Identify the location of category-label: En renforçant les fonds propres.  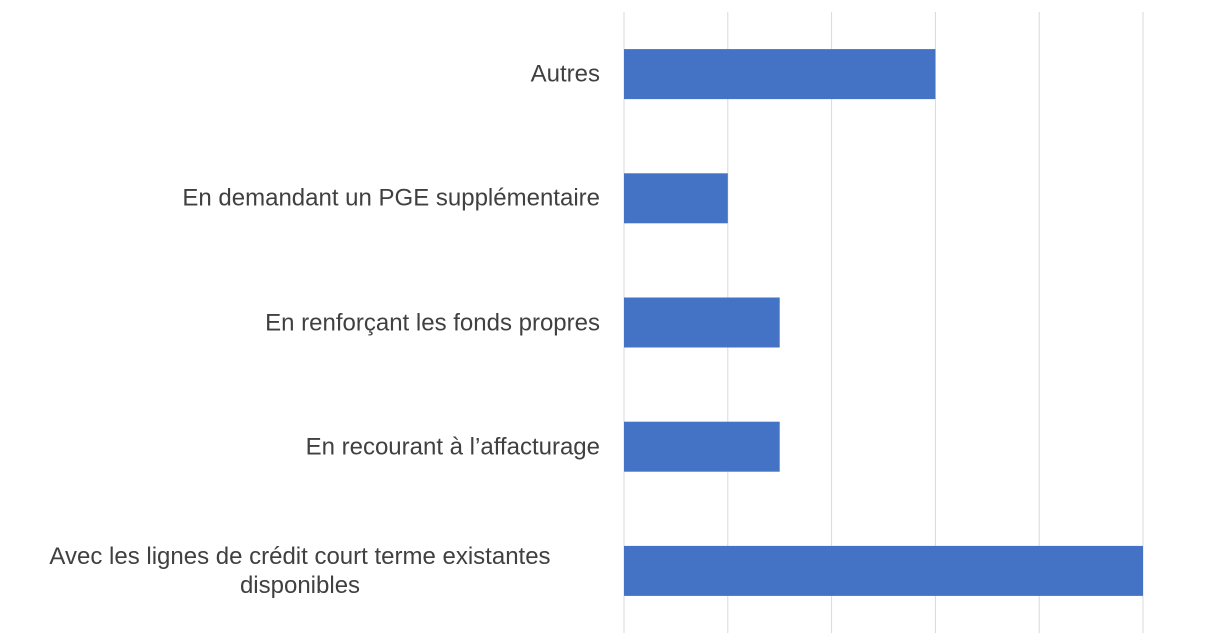
(432, 322).